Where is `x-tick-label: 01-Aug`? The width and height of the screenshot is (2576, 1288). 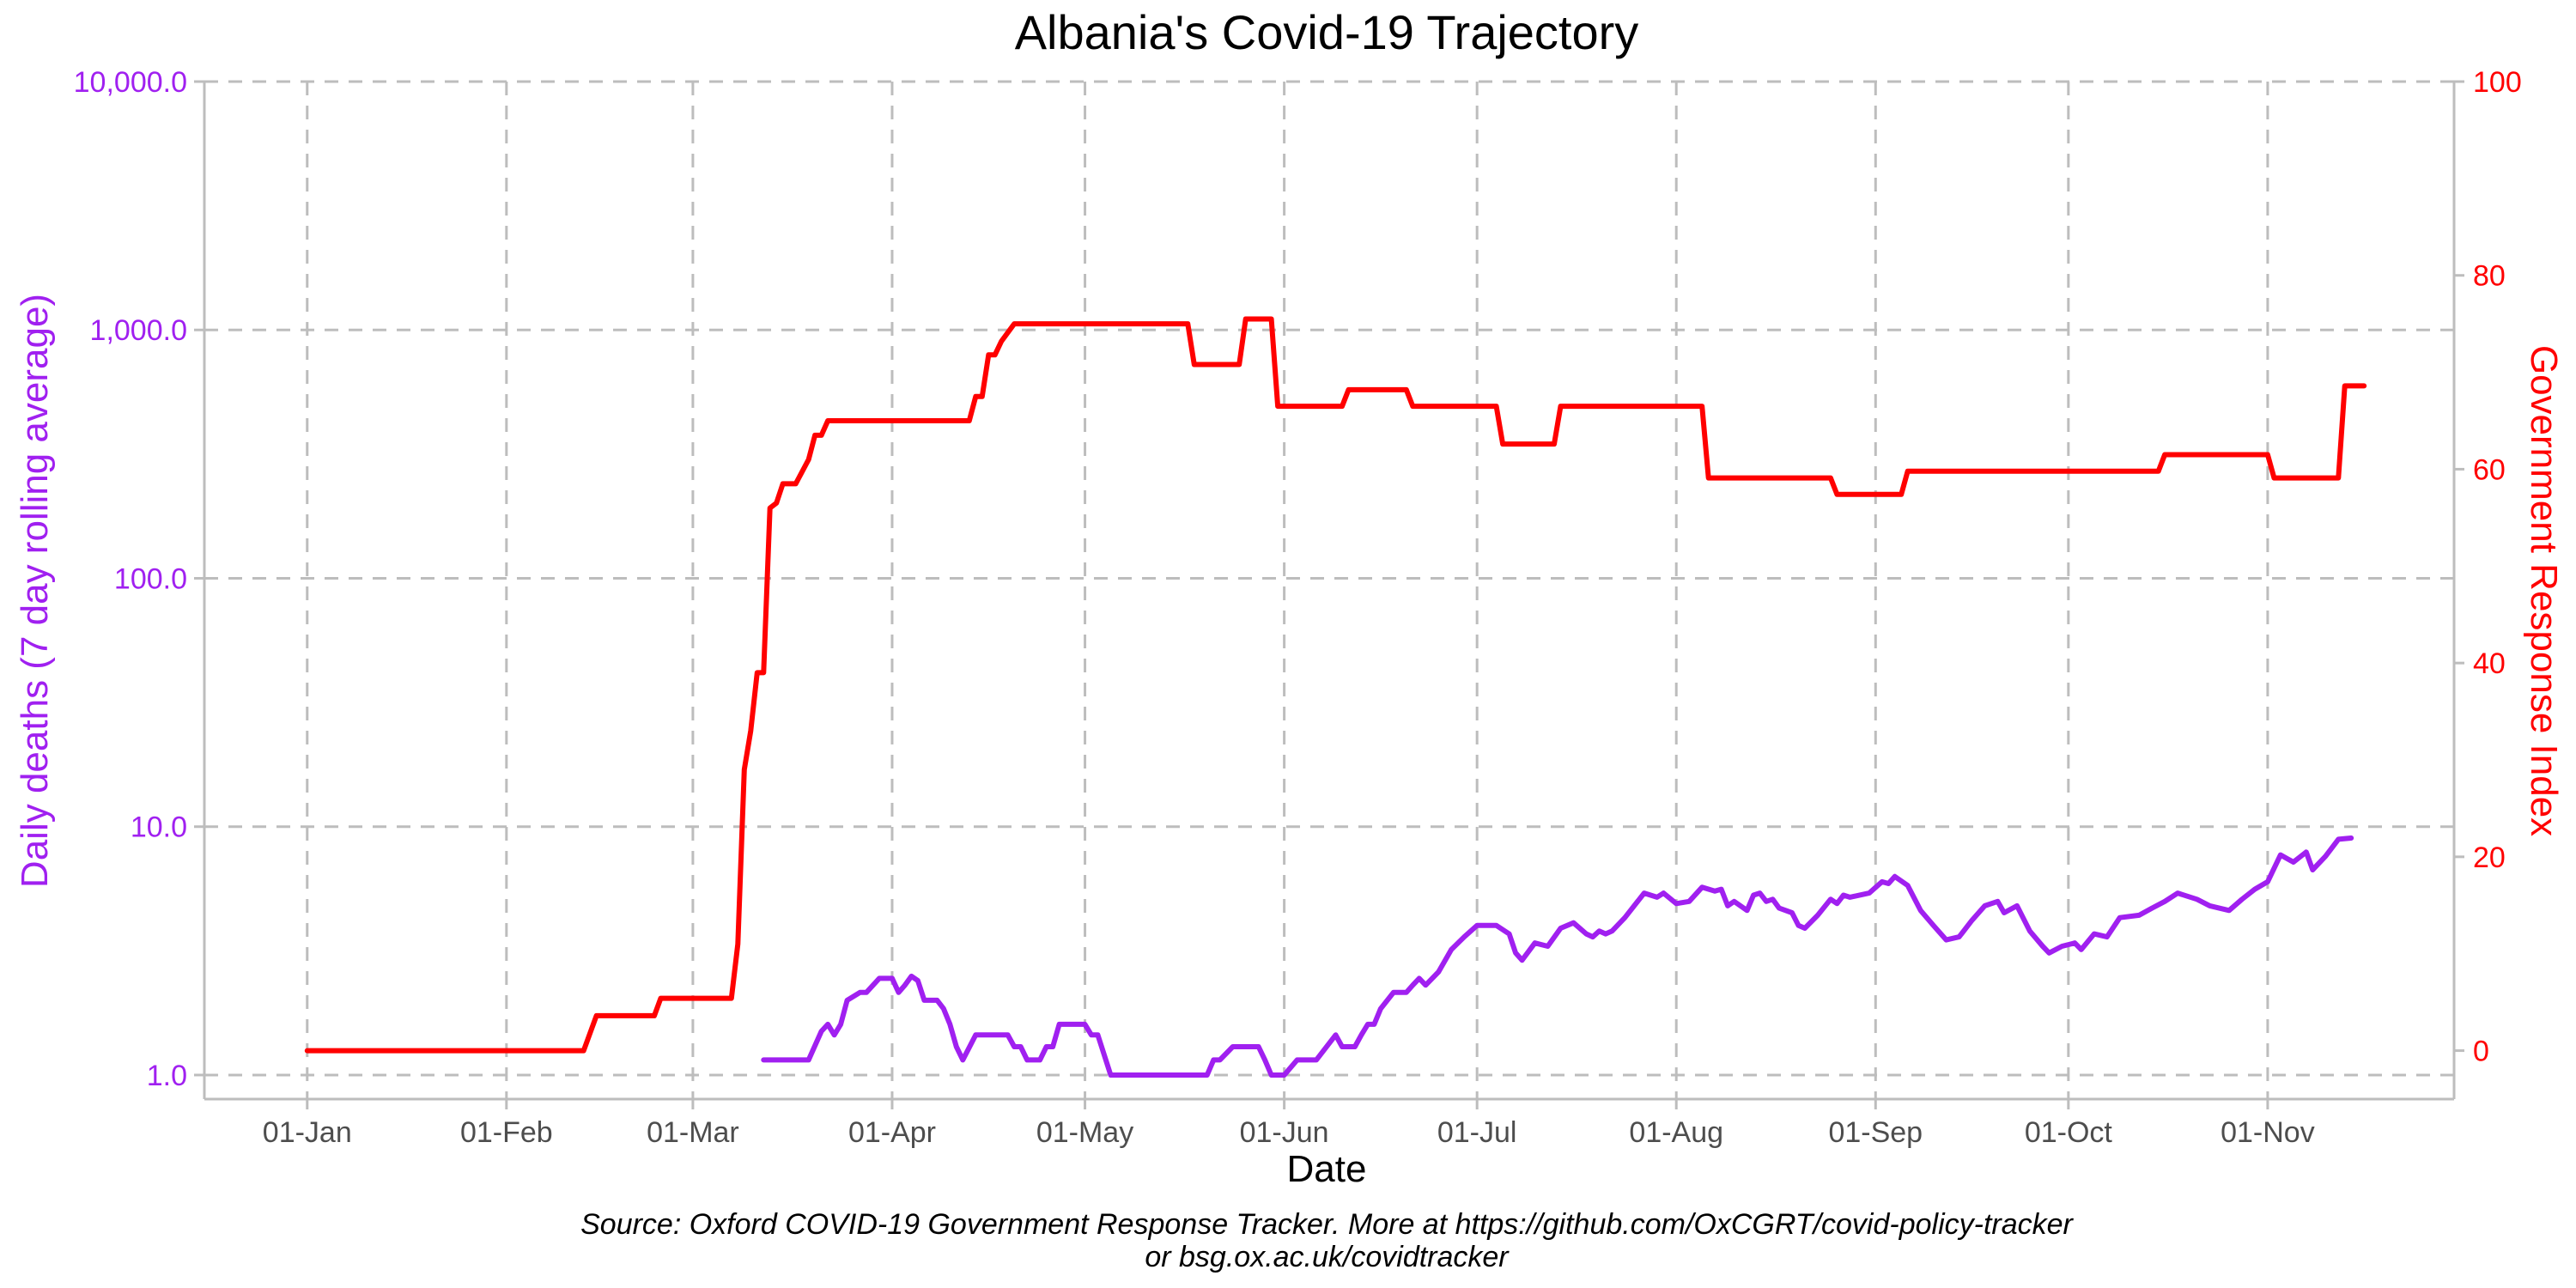 x-tick-label: 01-Aug is located at coordinates (1676, 1133).